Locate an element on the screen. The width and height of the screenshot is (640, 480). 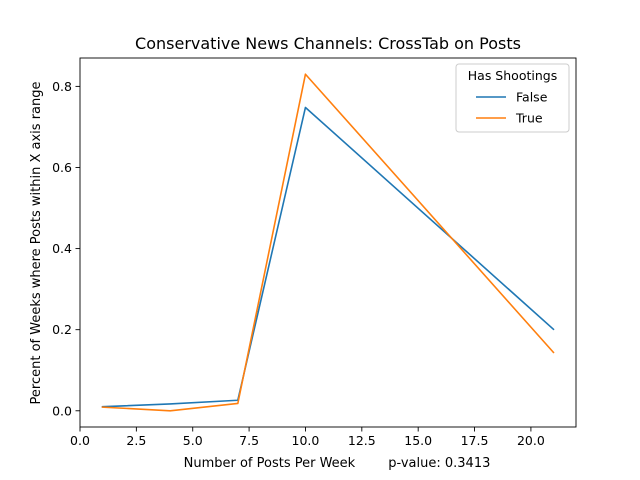
y-tick-label: 0.6 is located at coordinates (62, 167).